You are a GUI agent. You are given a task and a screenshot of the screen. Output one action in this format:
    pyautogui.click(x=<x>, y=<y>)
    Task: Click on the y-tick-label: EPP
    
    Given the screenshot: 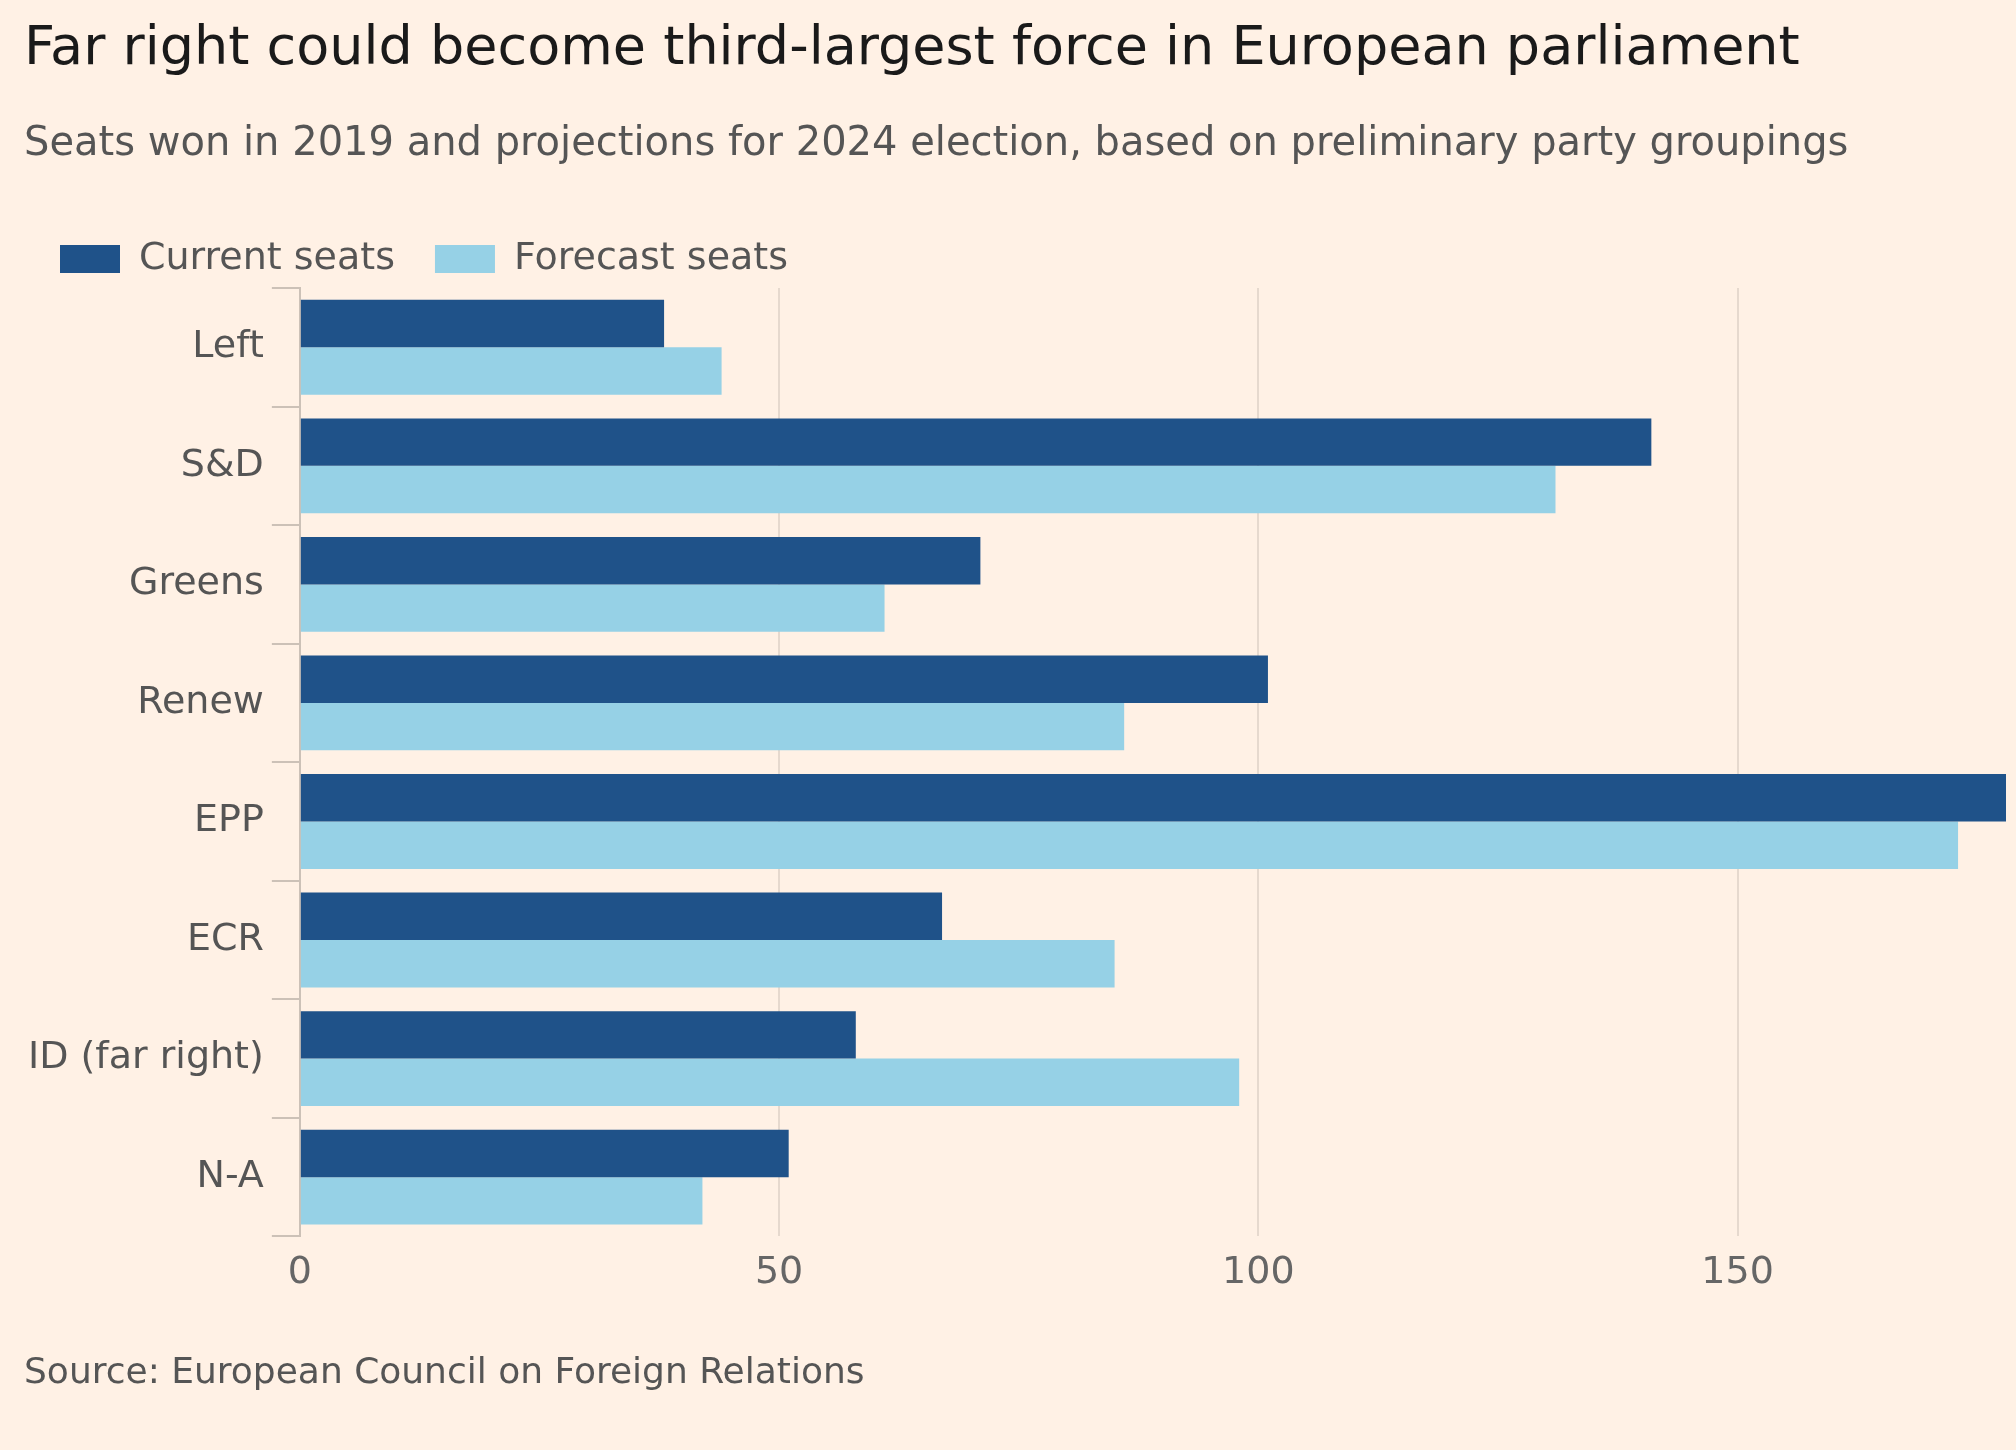 What is the action you would take?
    pyautogui.click(x=229, y=818)
    